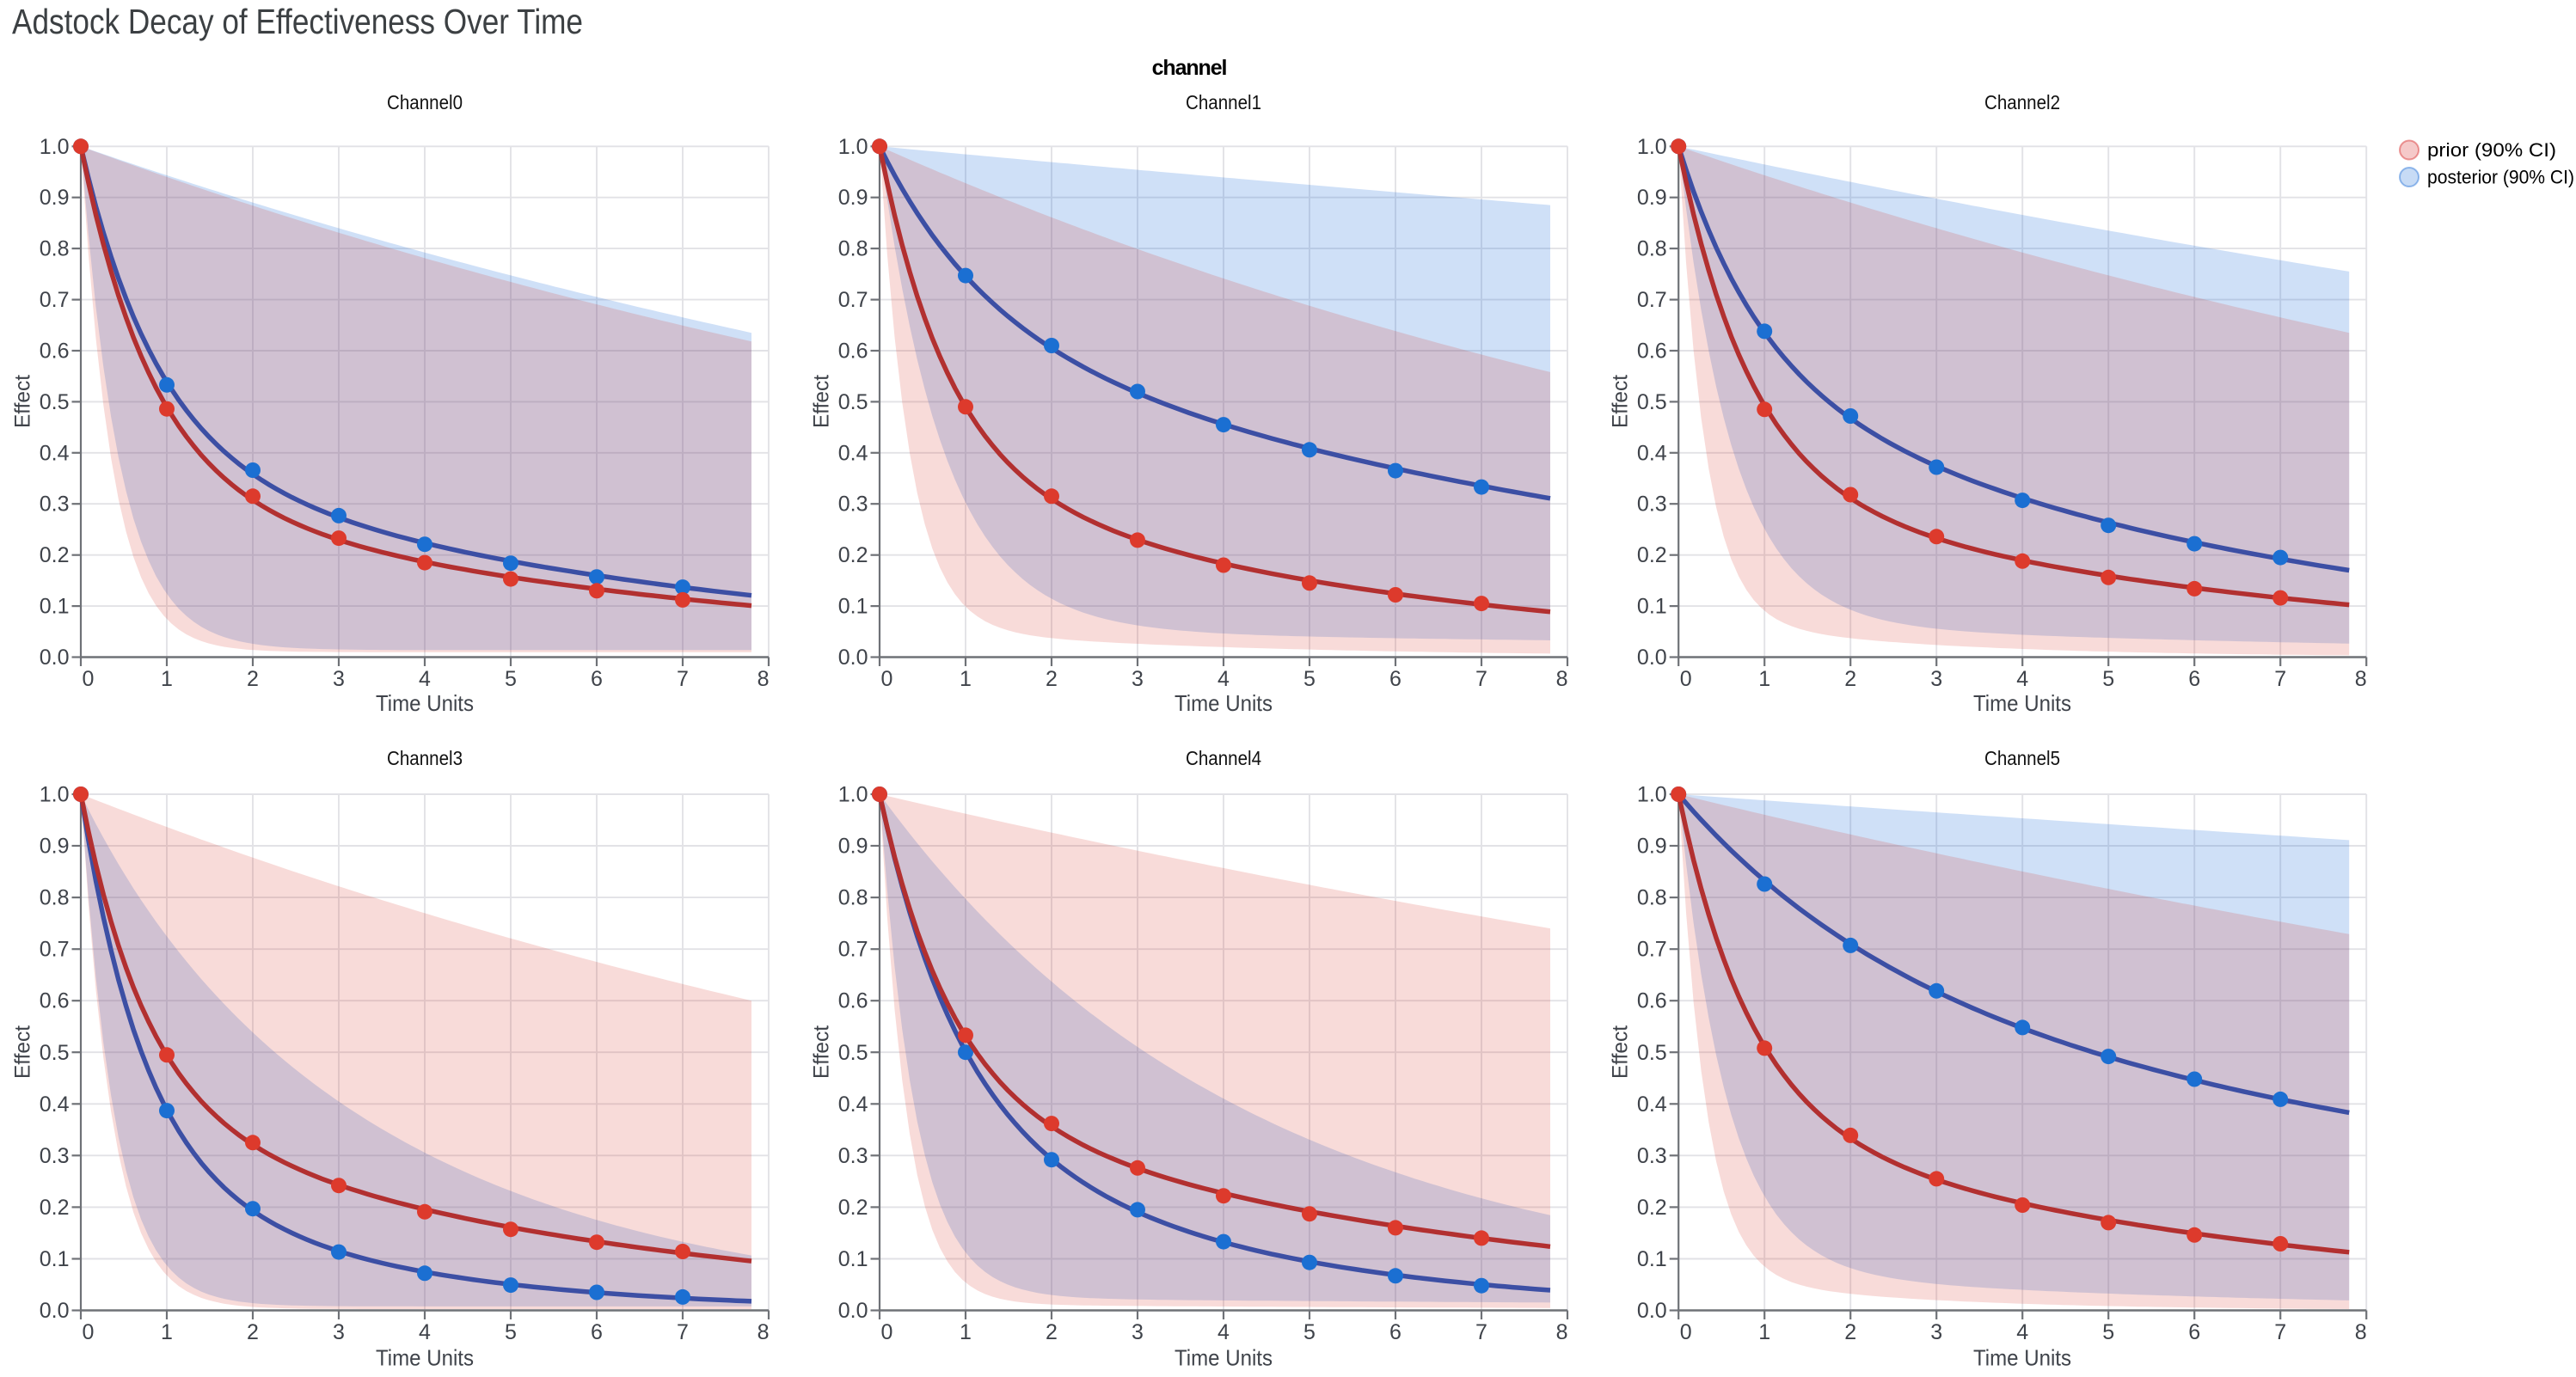 Image resolution: width=2576 pixels, height=1377 pixels. Describe the element at coordinates (1189, 68) in the screenshot. I see `svg-text: channel` at that location.